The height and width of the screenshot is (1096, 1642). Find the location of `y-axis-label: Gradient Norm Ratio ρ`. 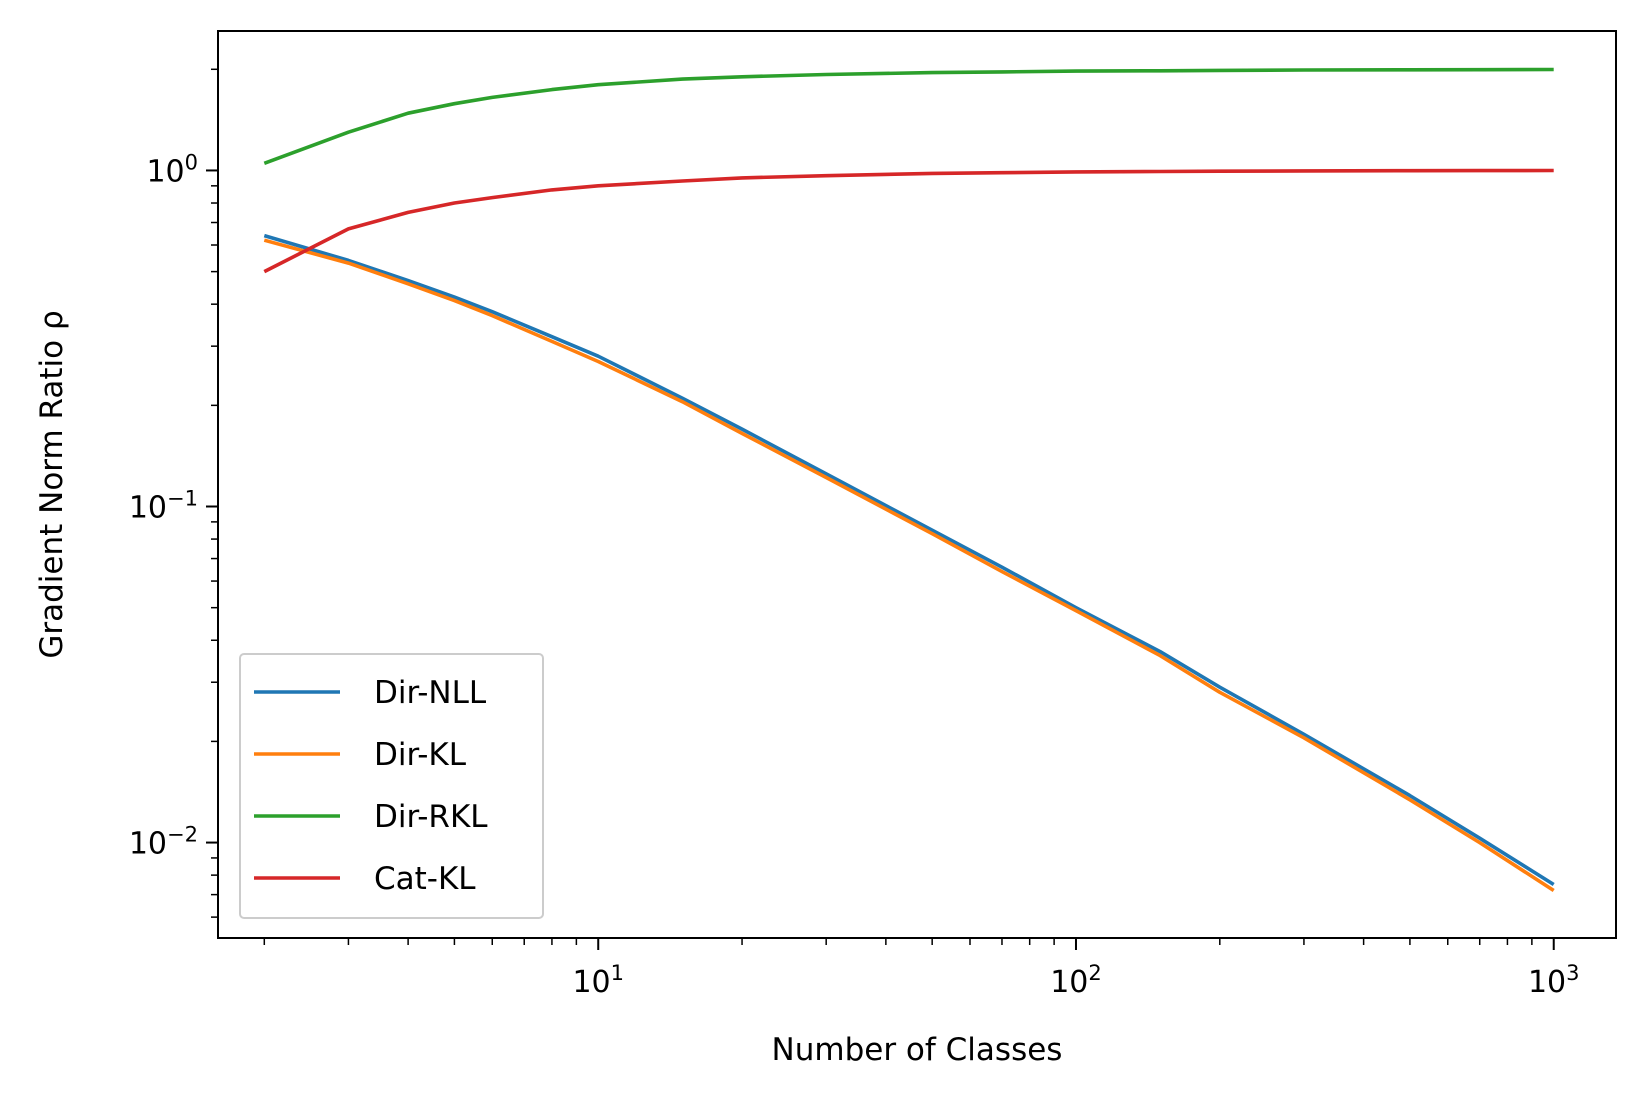

y-axis-label: Gradient Norm Ratio ρ is located at coordinates (52, 484).